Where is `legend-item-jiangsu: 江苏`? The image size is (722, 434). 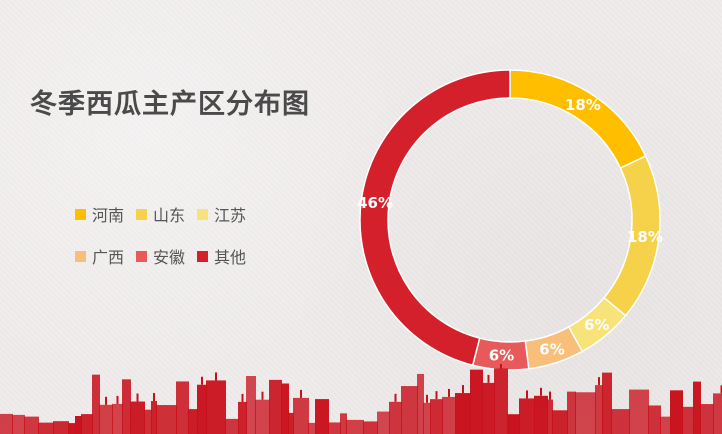 legend-item-jiangsu: 江苏 is located at coordinates (221, 214).